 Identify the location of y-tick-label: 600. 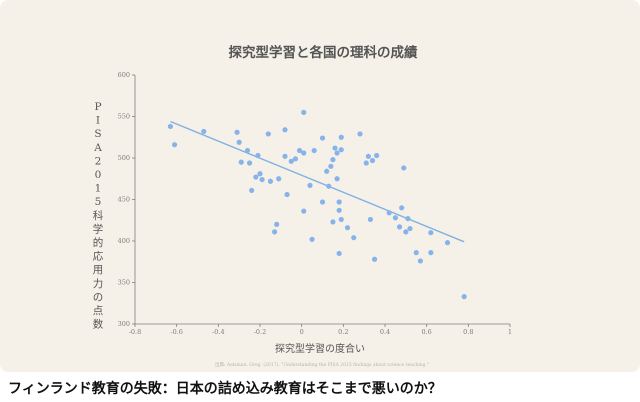
(124, 75).